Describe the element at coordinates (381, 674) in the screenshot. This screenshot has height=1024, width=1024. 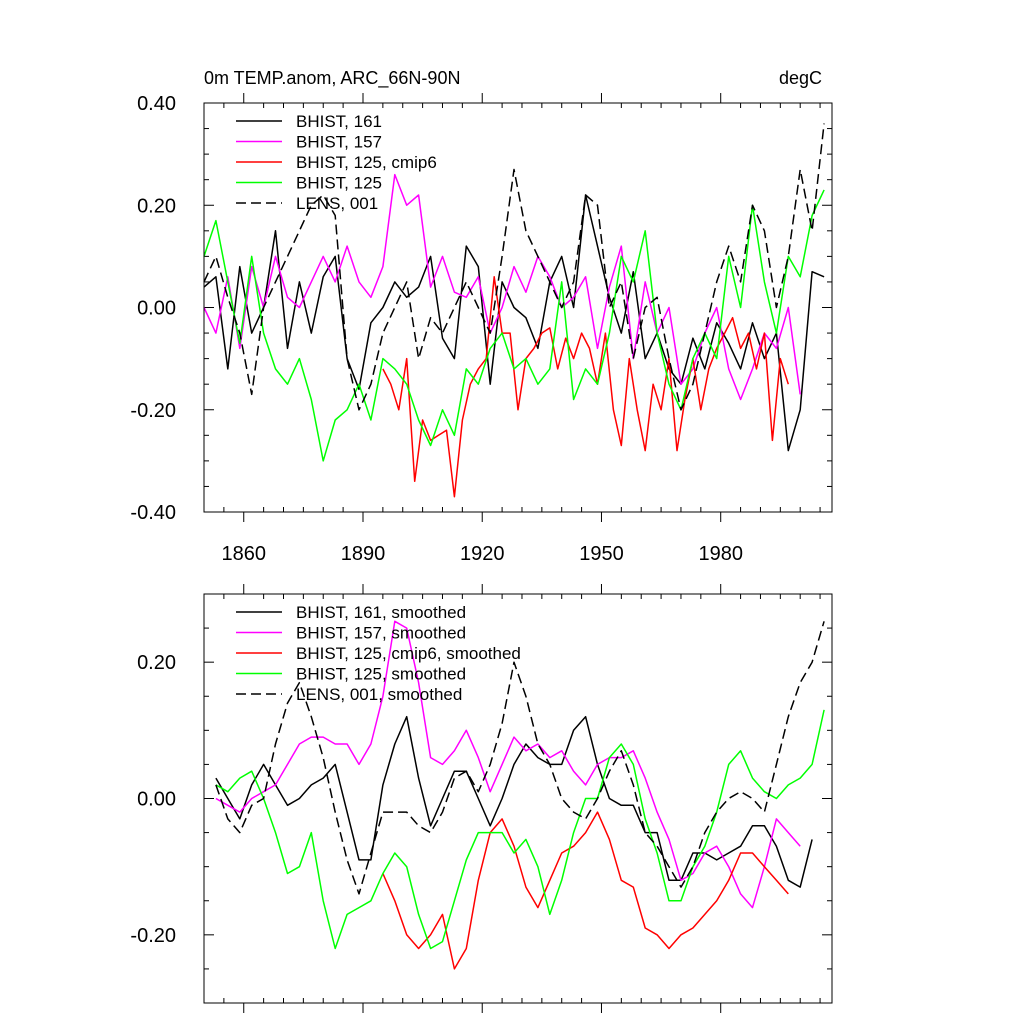
I see `legend-label: BHIST, 125, smoothed` at that location.